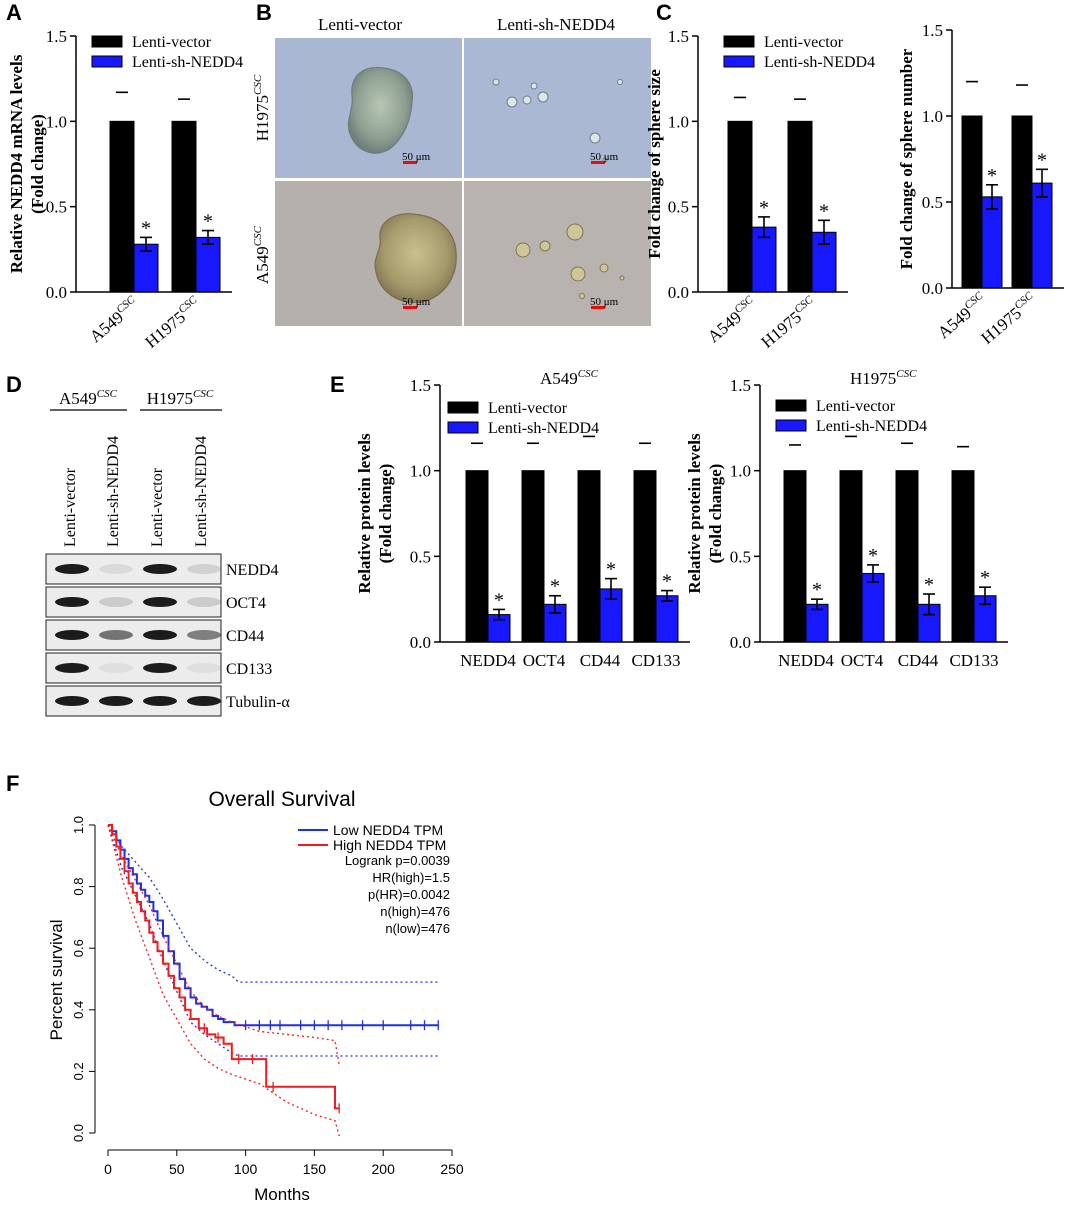 The height and width of the screenshot is (1205, 1065). Describe the element at coordinates (384, 1169) in the screenshot. I see `x-tick-label: 200` at that location.